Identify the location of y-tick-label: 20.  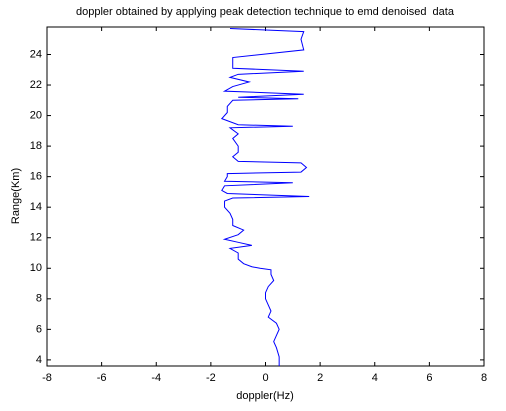
(36, 115).